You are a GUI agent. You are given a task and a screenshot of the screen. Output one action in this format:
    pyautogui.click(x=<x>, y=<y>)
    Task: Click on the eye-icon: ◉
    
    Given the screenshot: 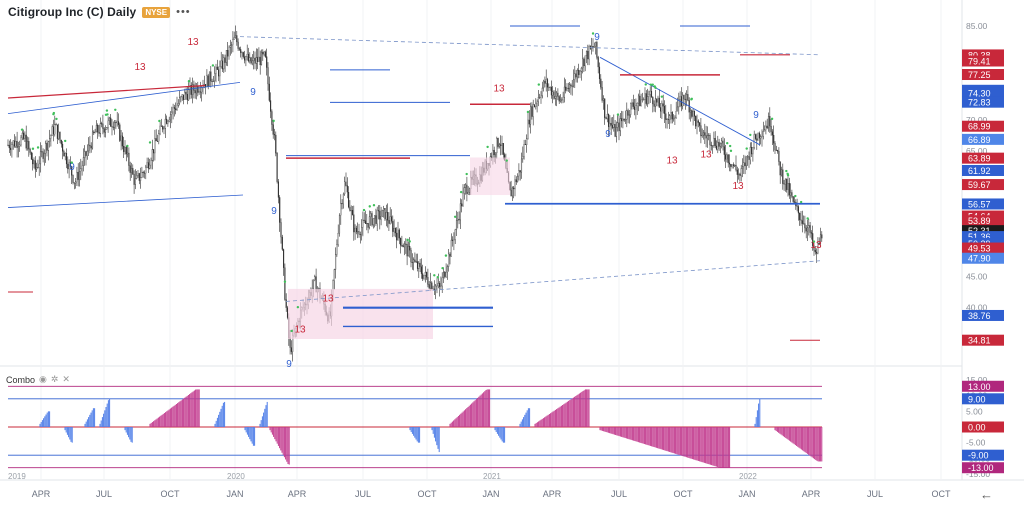 What is the action you would take?
    pyautogui.click(x=43, y=379)
    